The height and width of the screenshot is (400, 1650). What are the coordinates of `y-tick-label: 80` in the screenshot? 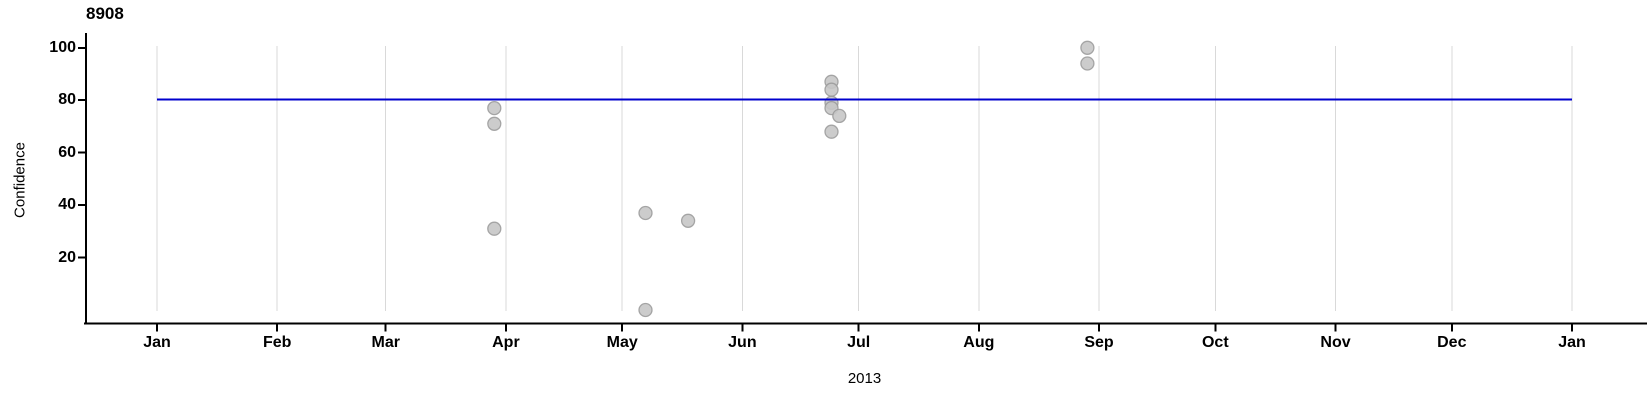 It's located at (67, 100).